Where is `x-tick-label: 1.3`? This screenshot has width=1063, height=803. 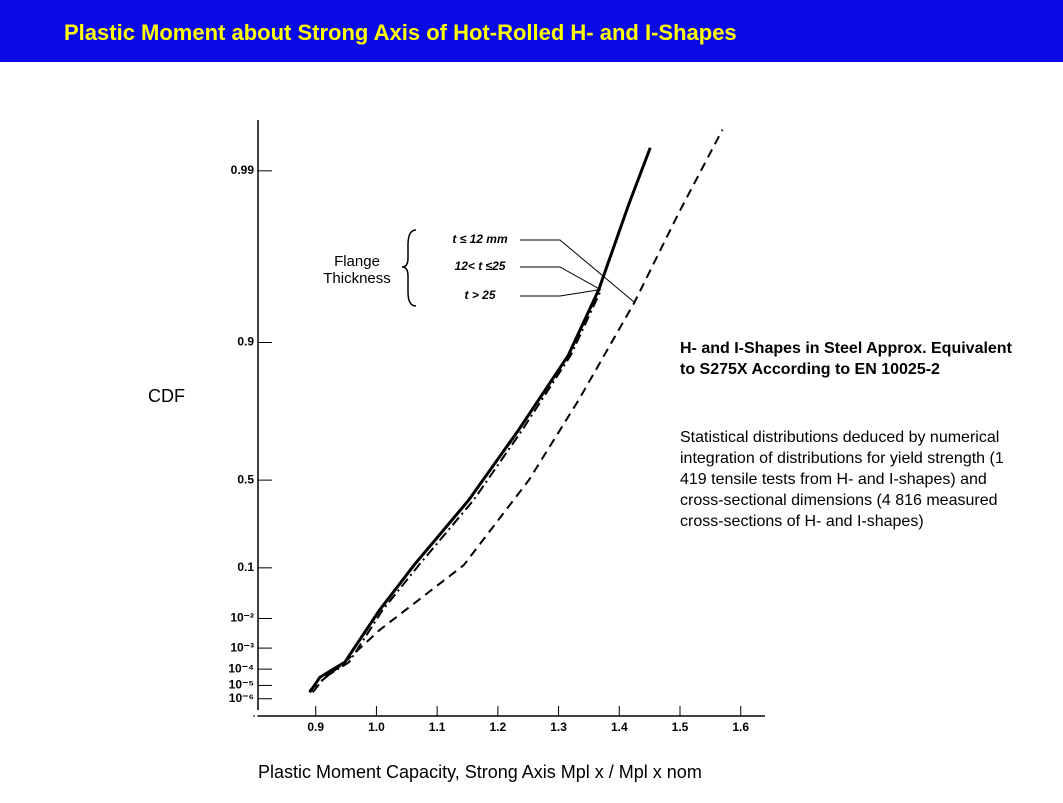 x-tick-label: 1.3 is located at coordinates (558, 727).